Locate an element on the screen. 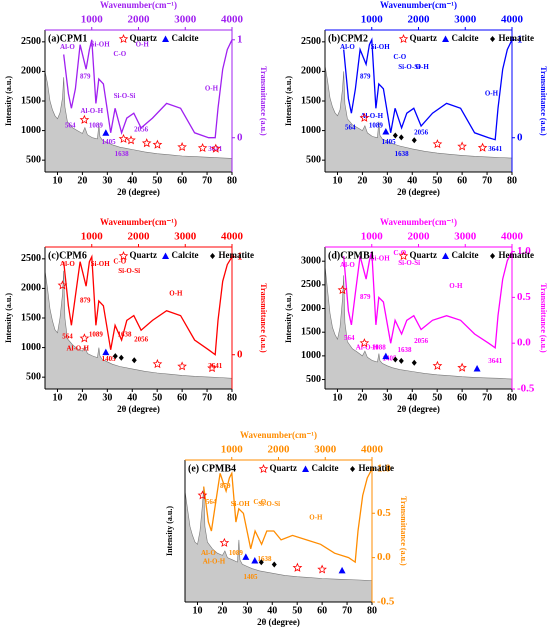 The image size is (550, 633). y-tick-label: 1000 is located at coordinates (311, 130).